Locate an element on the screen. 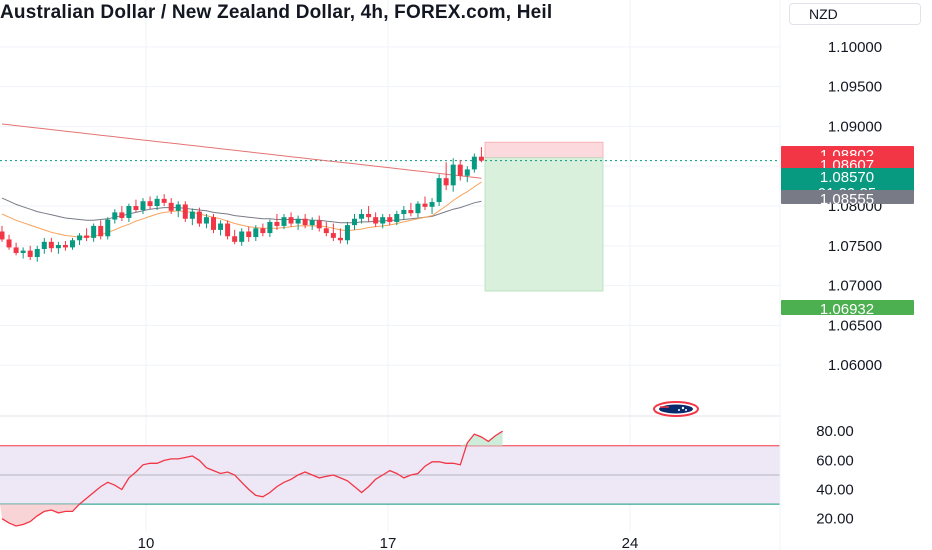 The height and width of the screenshot is (550, 932). ema-price-tag-text: 1.08555 is located at coordinates (847, 199).